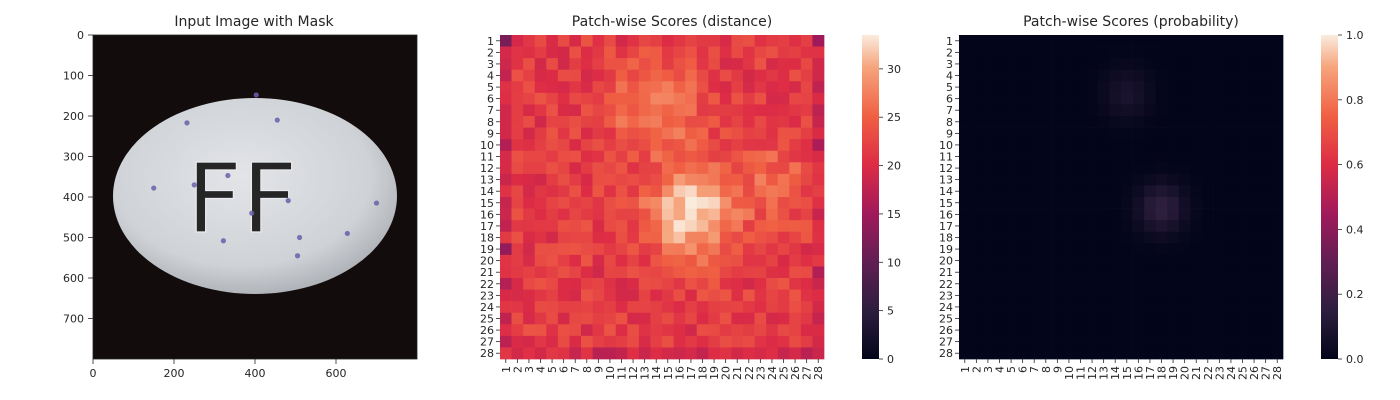 This screenshot has width=1400, height=400. I want to click on y-tick-label: 20, so click(487, 261).